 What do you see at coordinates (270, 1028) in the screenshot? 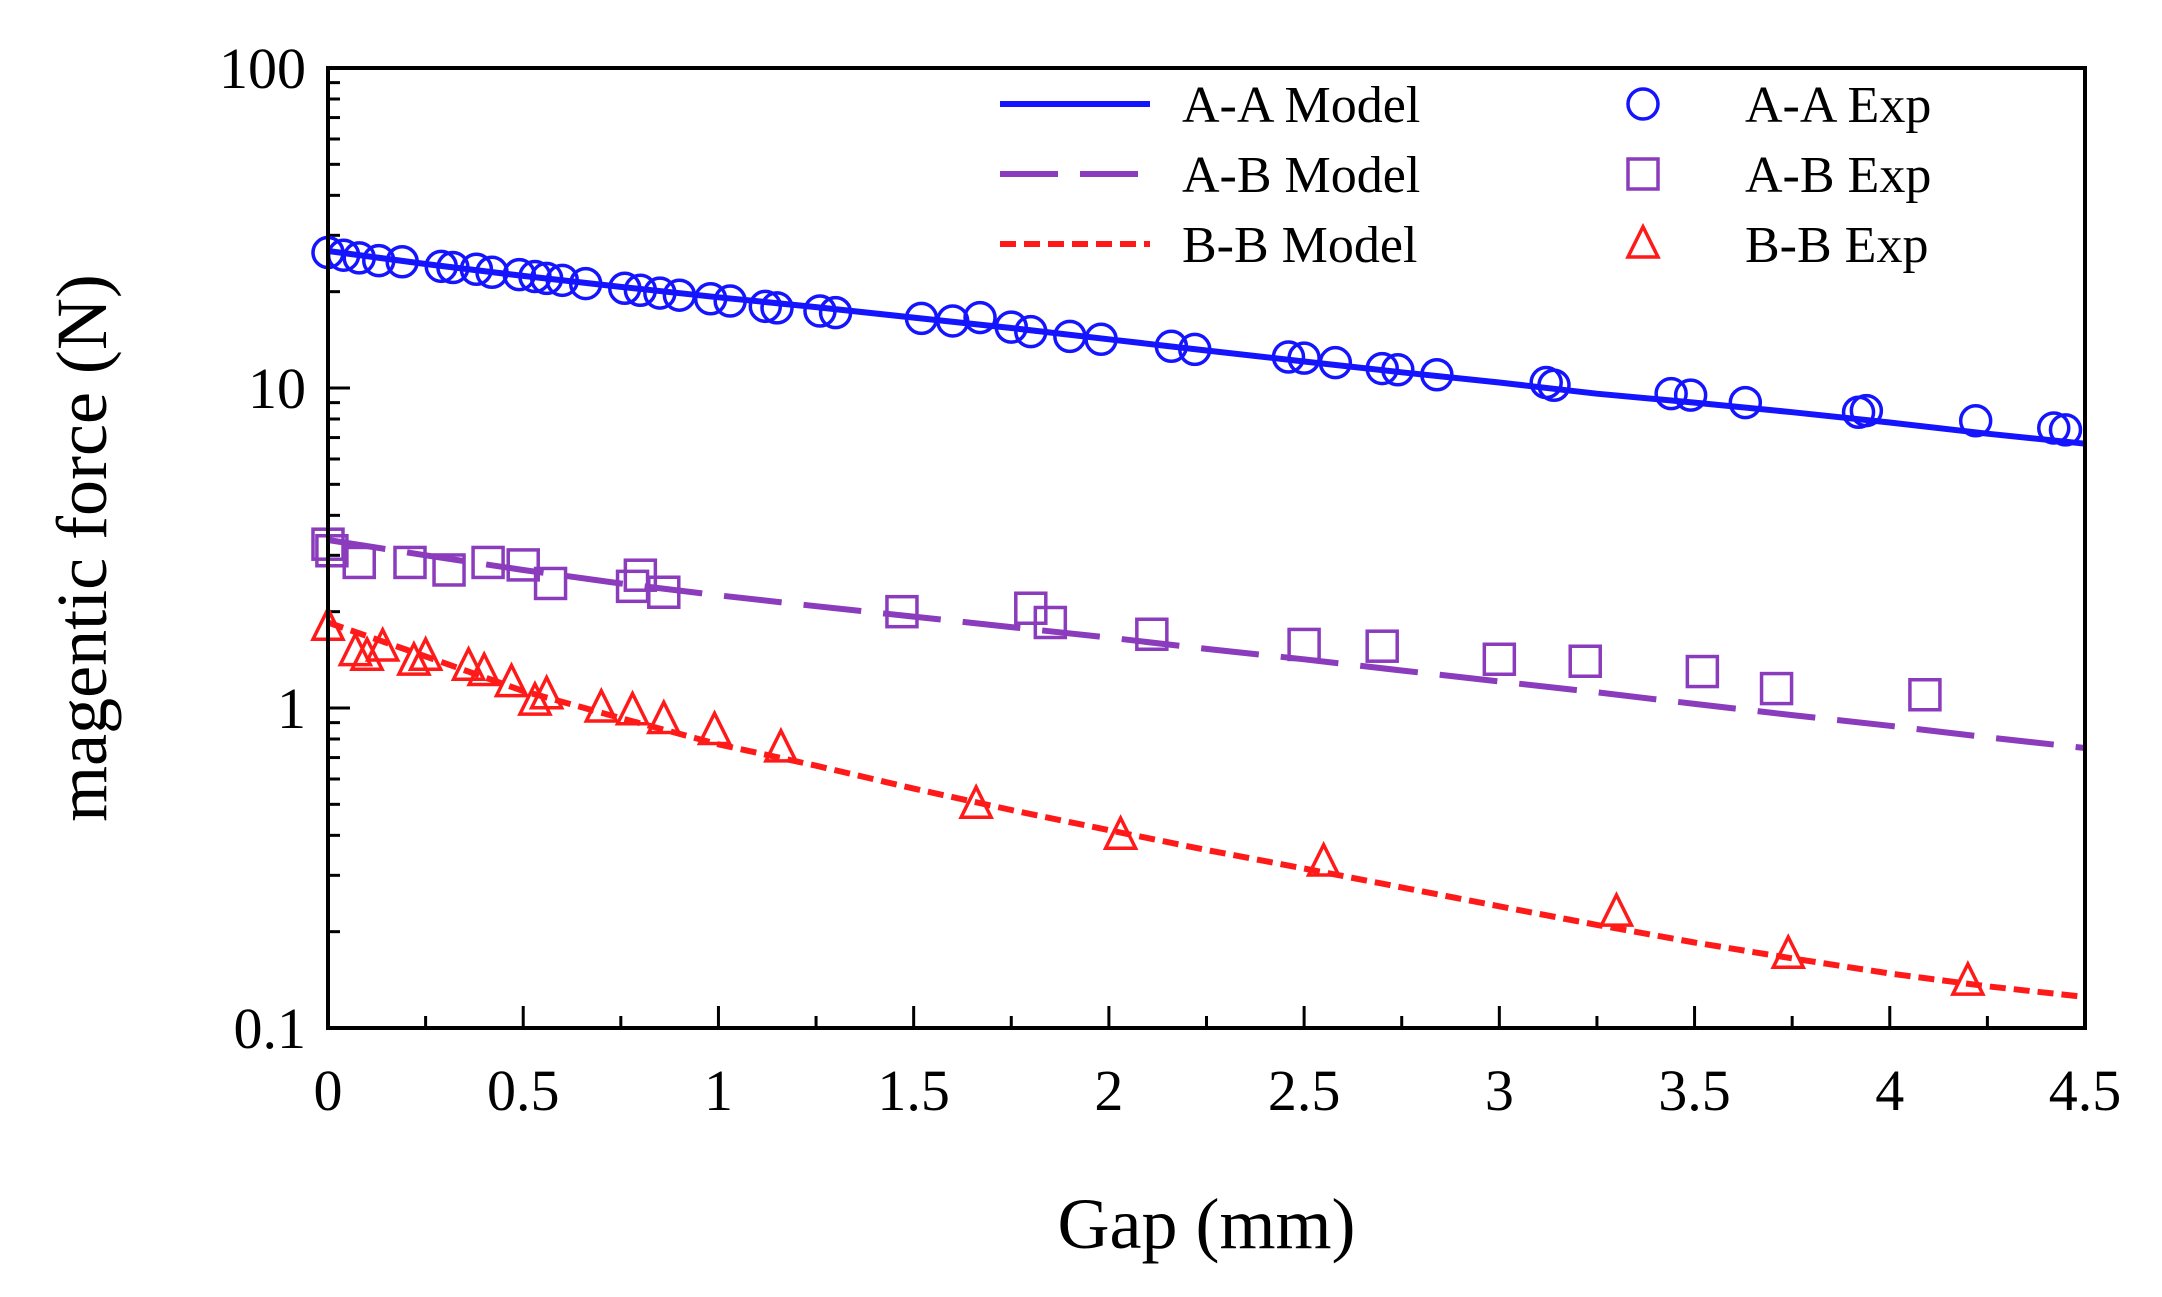
I see `y-tick-label: 0.1` at bounding box center [270, 1028].